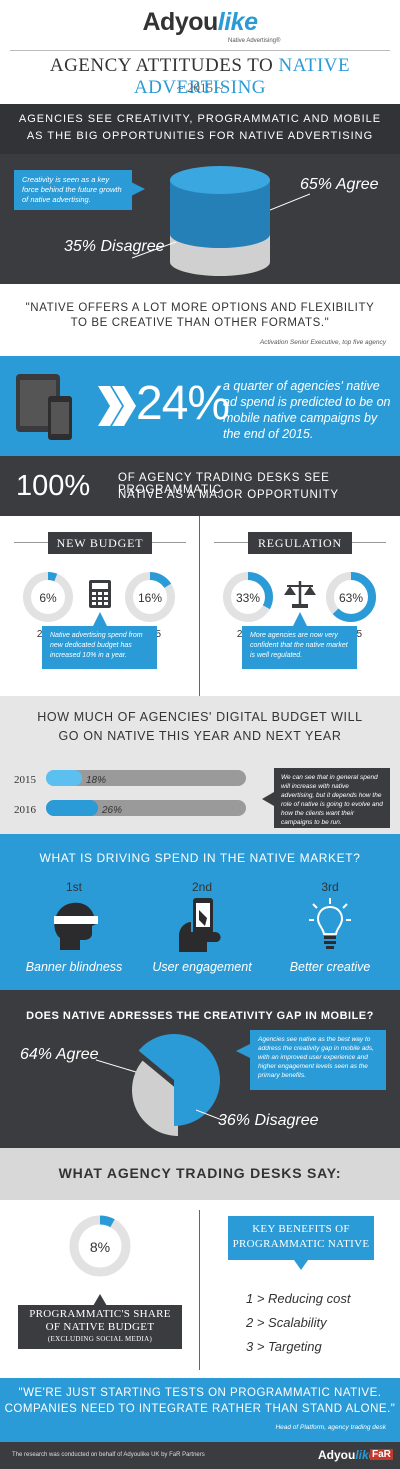 The image size is (400, 1469). Describe the element at coordinates (179, 1080) in the screenshot. I see `gap-pie-agree` at that location.